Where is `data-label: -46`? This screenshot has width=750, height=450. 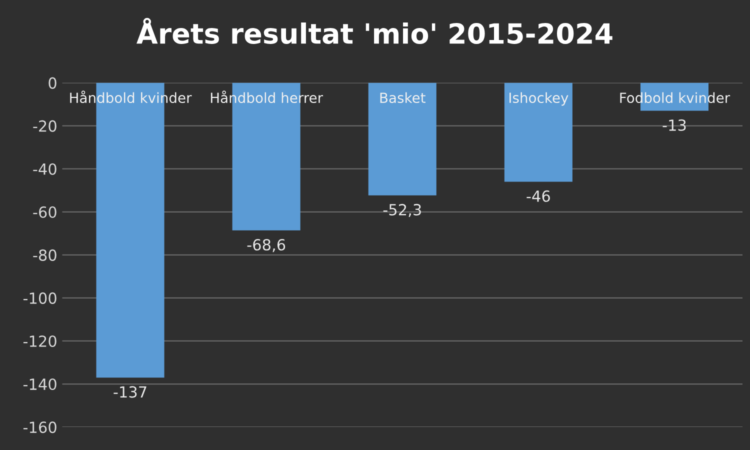 data-label: -46 is located at coordinates (538, 196).